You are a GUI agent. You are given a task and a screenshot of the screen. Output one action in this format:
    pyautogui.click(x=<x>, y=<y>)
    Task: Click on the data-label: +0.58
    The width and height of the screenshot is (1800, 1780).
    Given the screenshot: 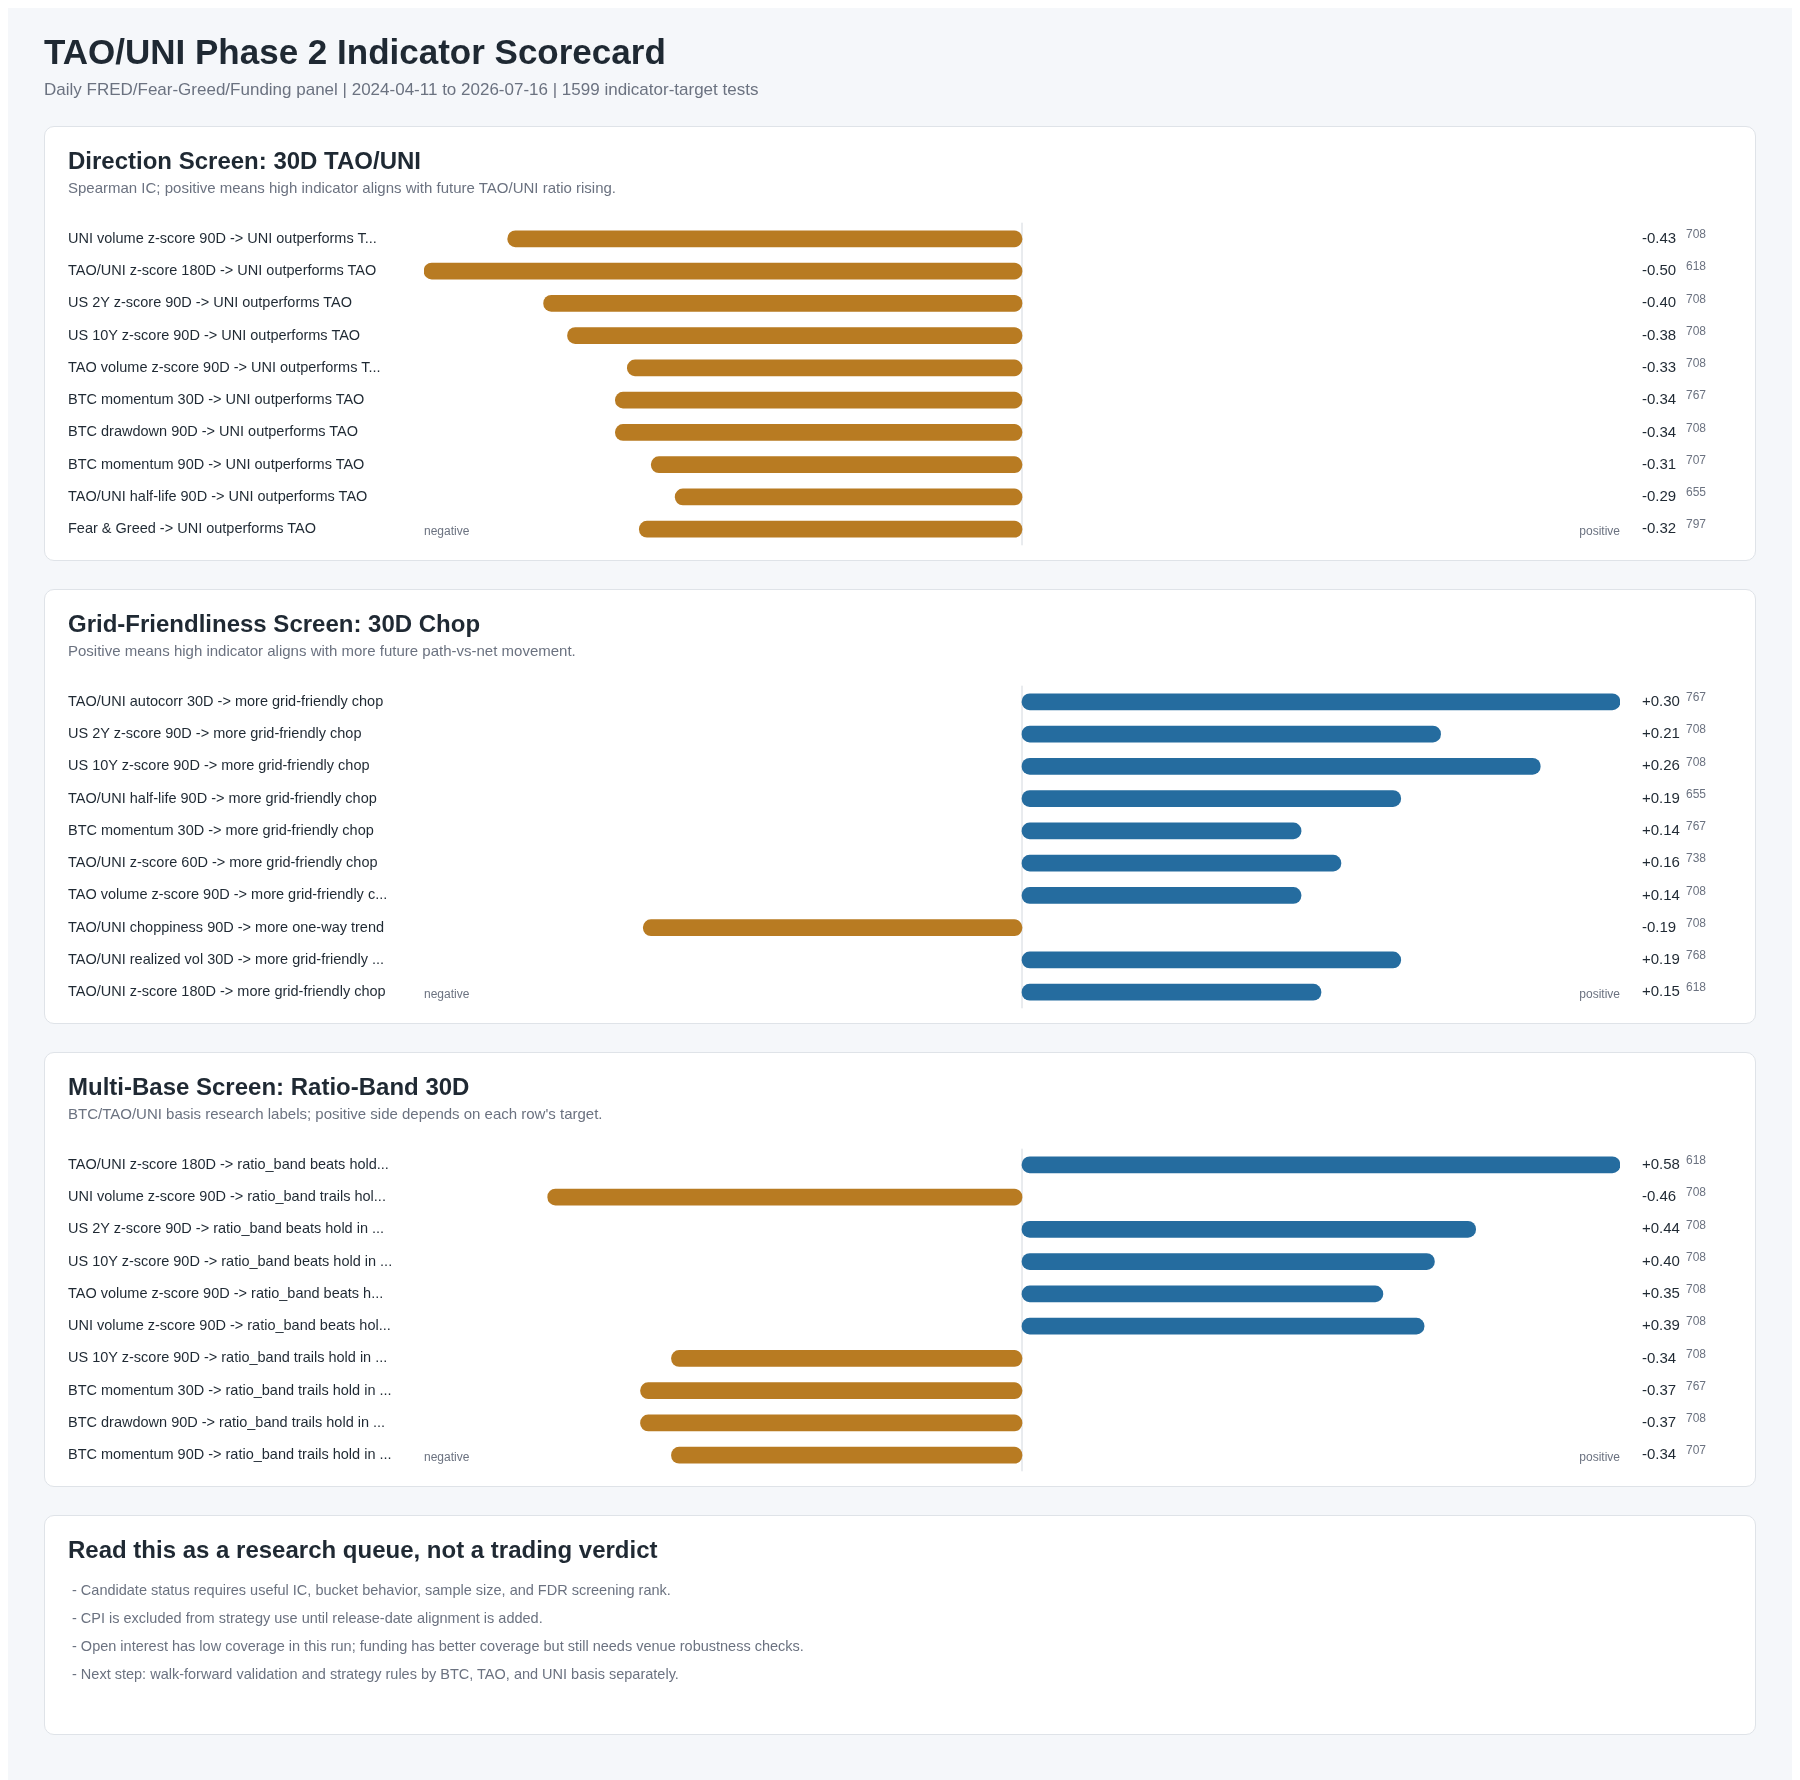 What is the action you would take?
    pyautogui.click(x=1661, y=1163)
    